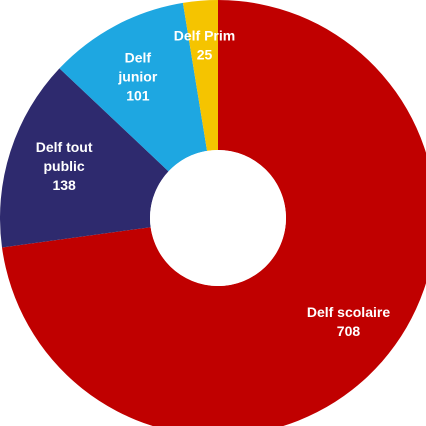  I want to click on slice-name-label: junior, so click(137, 77).